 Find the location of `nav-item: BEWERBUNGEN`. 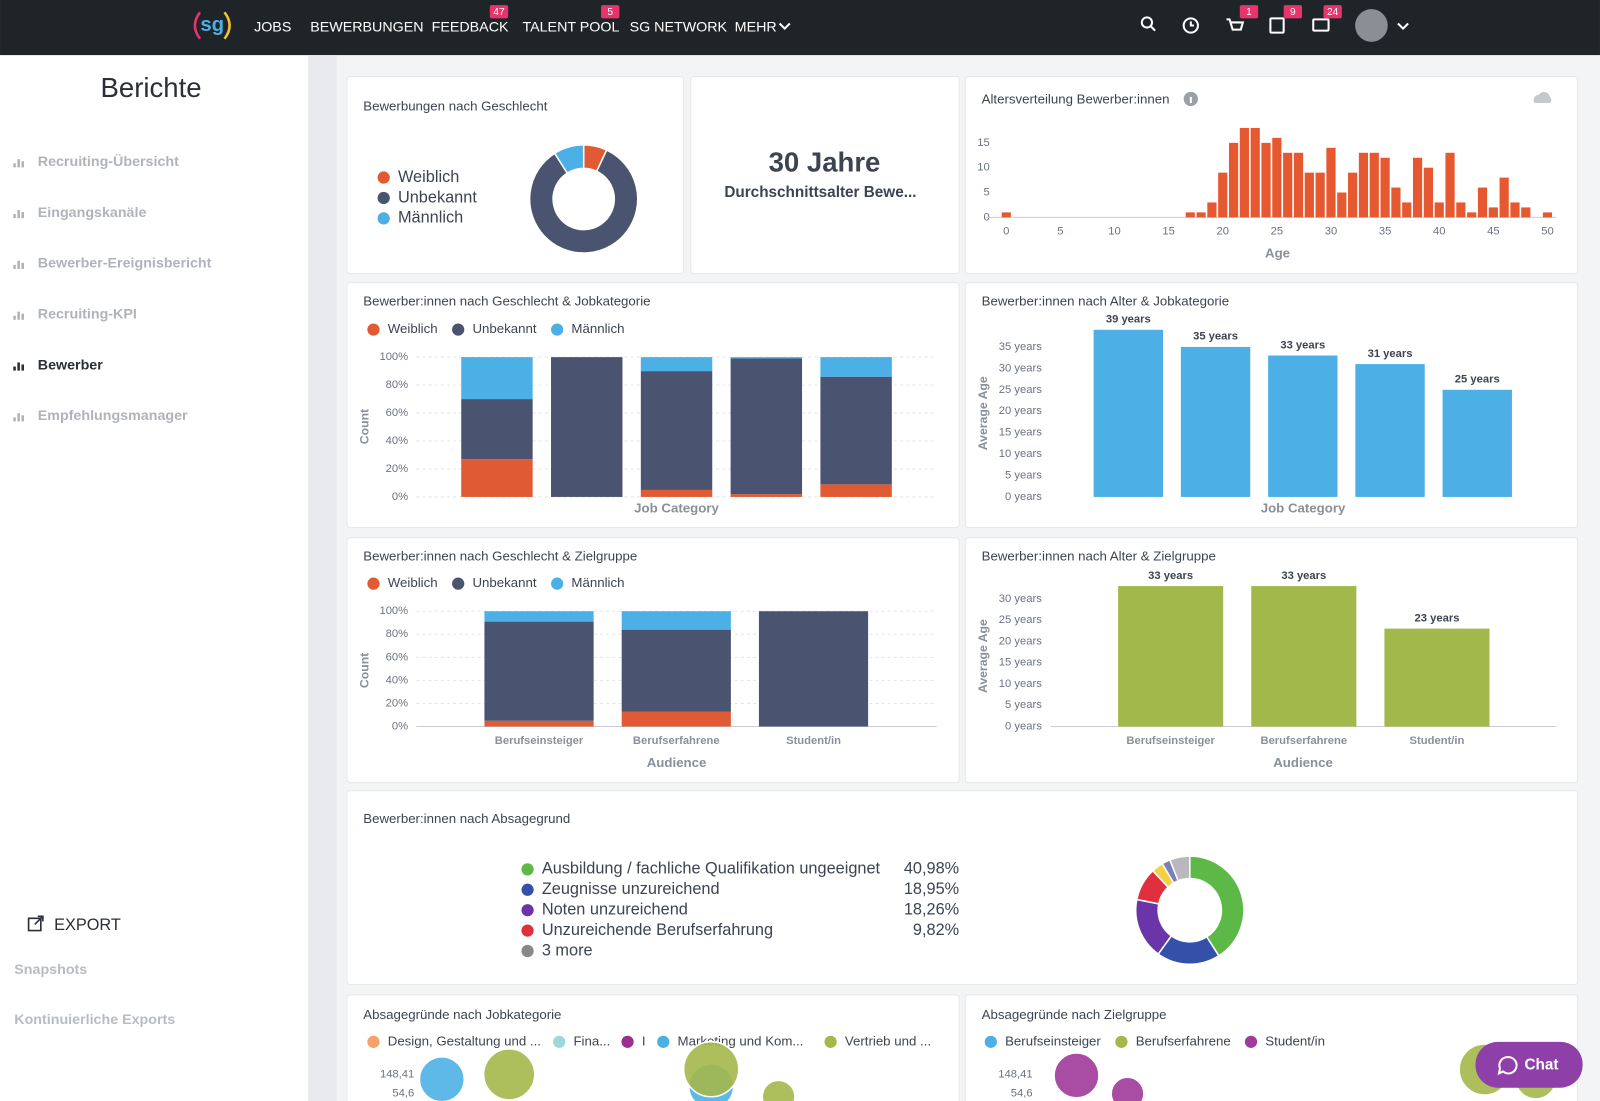

nav-item: BEWERBUNGEN is located at coordinates (366, 27).